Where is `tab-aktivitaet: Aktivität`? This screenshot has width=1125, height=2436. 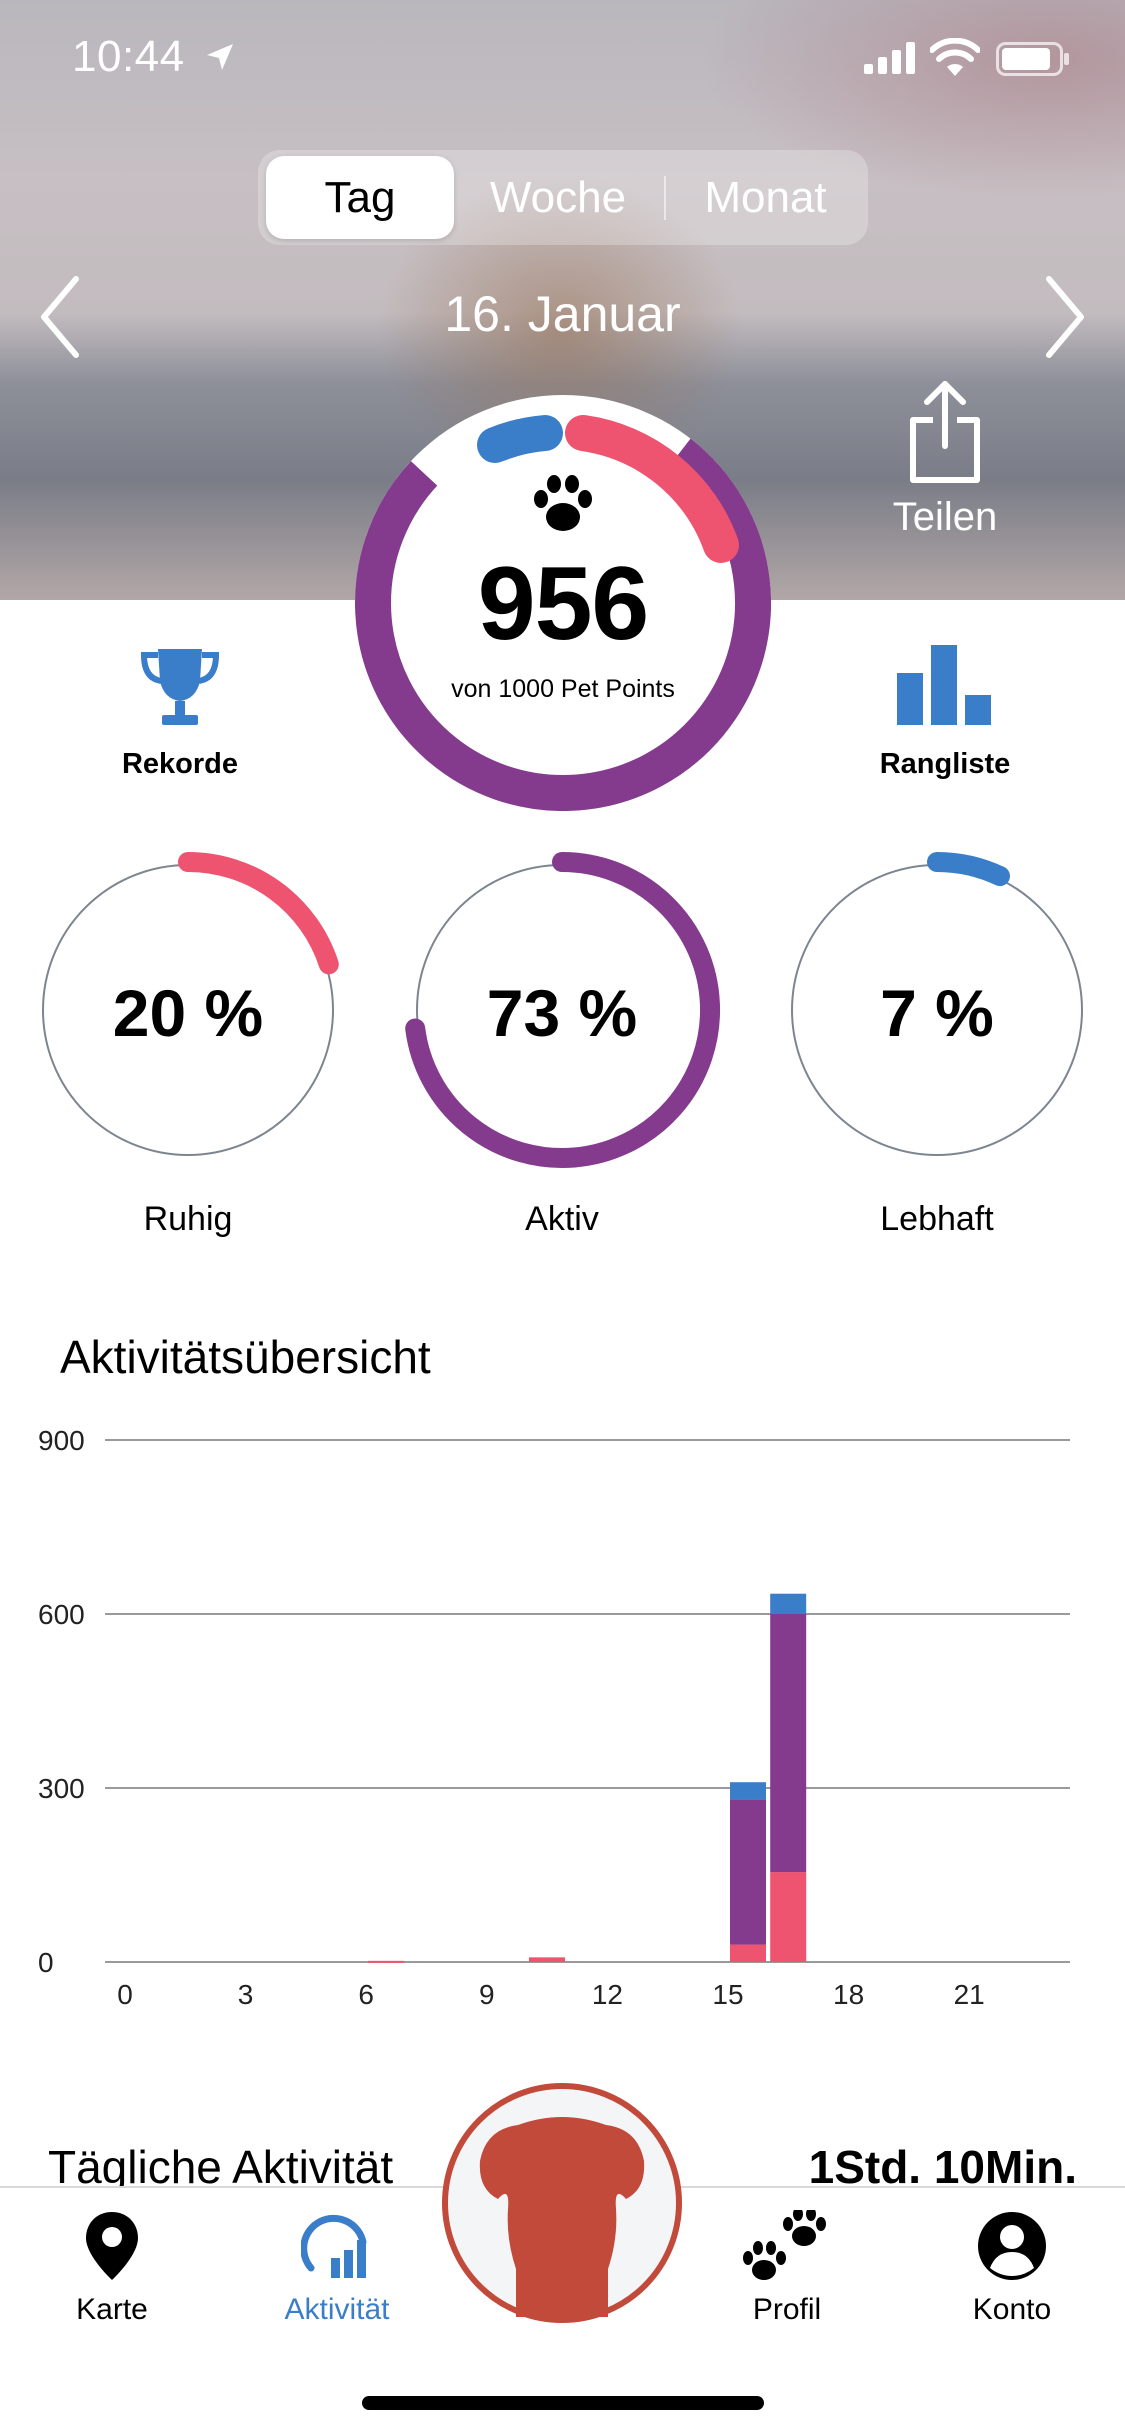 tab-aktivitaet: Aktivität is located at coordinates (337, 2268).